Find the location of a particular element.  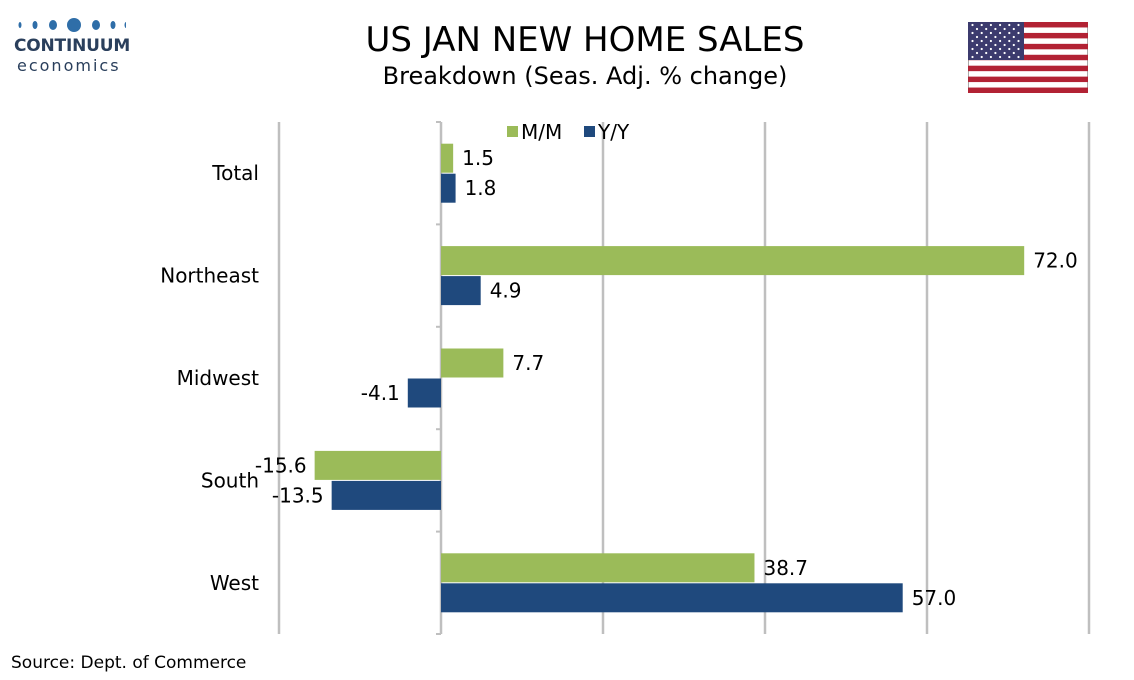

data-label: 72.0 is located at coordinates (1055, 261).